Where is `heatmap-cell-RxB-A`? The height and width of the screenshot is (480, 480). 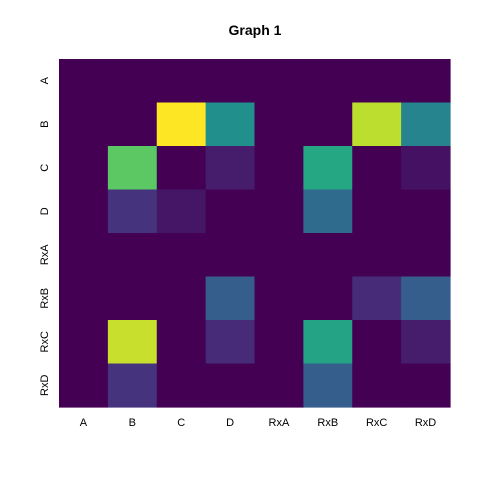
heatmap-cell-RxB-A is located at coordinates (84, 298).